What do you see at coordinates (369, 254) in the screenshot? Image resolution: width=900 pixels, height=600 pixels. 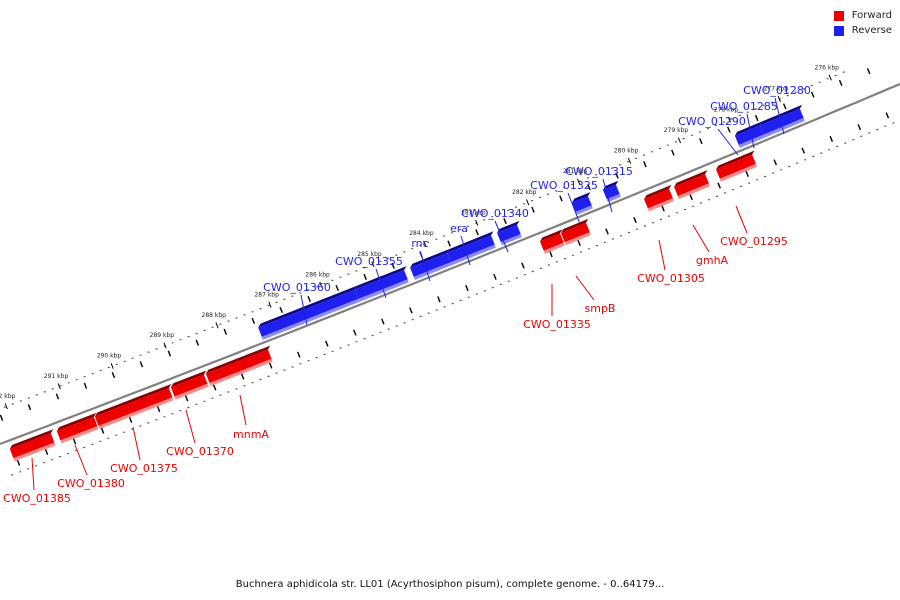 I see `scale-tick-label: 285 kbp` at bounding box center [369, 254].